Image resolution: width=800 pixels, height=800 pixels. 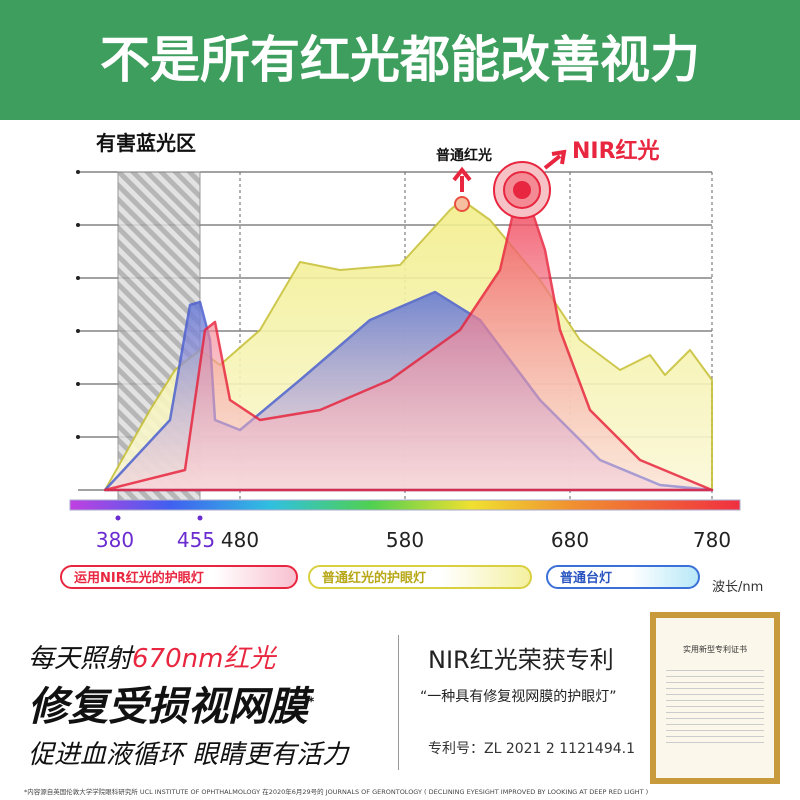 I want to click on divider, so click(x=398, y=702).